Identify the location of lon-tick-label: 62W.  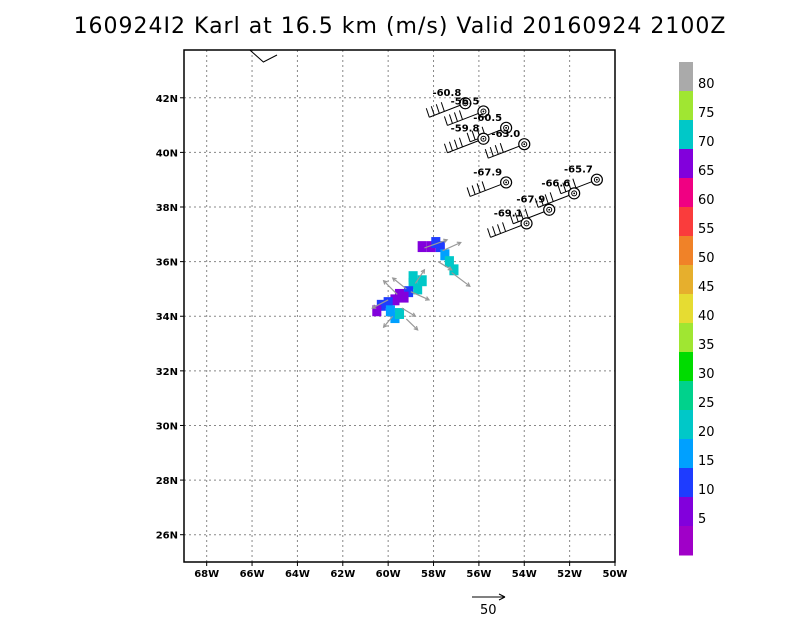
(342, 574).